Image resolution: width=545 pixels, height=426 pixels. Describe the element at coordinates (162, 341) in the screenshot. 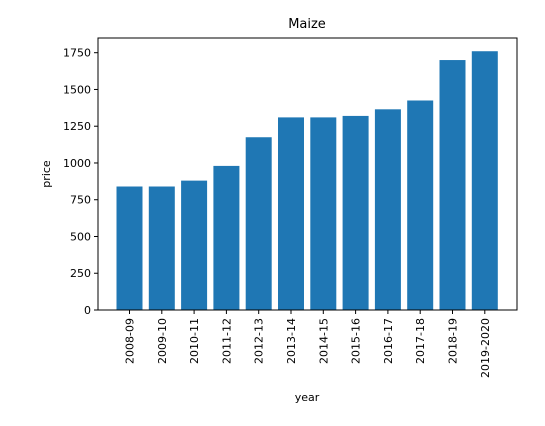

I see `x-tick-label: 2009-10` at that location.